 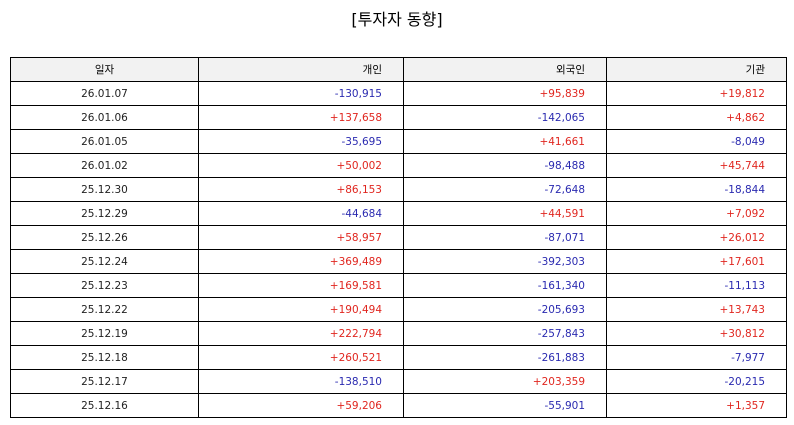 I want to click on institution-cell: +17,601, so click(x=696, y=261).